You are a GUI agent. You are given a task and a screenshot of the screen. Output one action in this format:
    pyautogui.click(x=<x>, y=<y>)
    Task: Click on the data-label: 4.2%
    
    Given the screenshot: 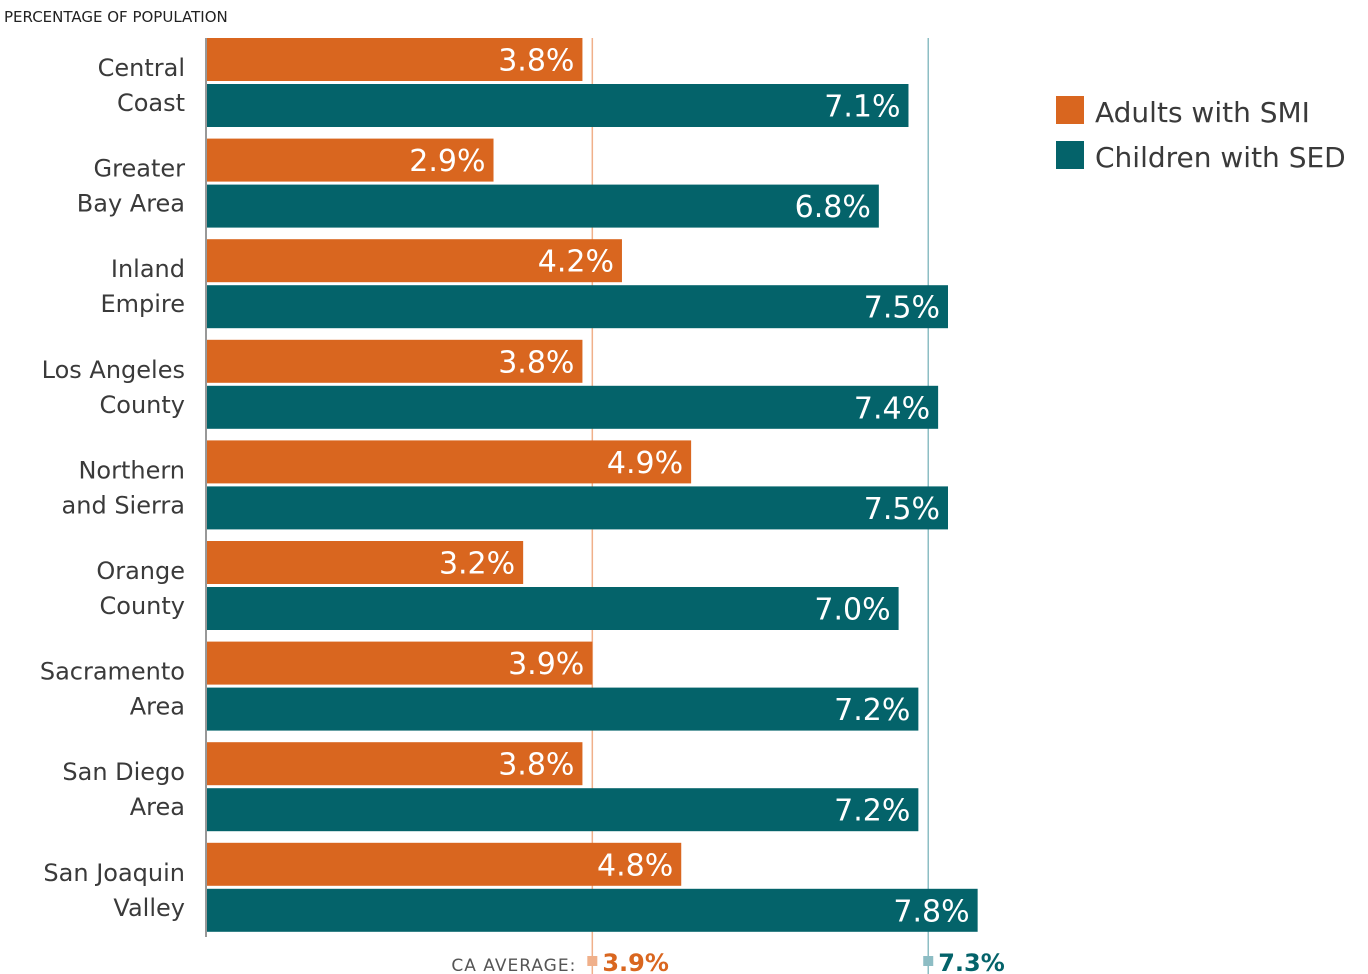 What is the action you would take?
    pyautogui.click(x=576, y=262)
    